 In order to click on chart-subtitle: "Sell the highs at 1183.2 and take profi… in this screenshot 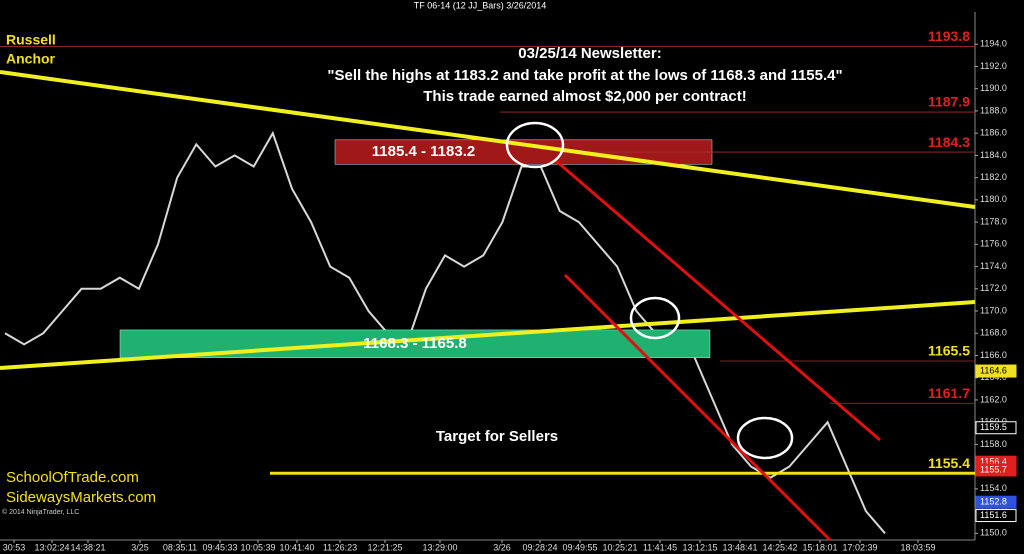, I will do `click(584, 75)`.